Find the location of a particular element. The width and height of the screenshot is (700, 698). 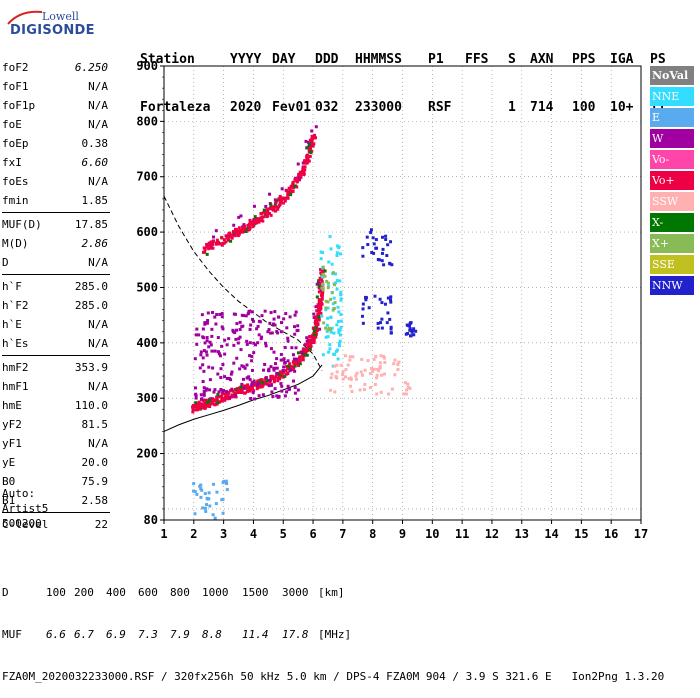

param-key: hmE is located at coordinates (12, 405).